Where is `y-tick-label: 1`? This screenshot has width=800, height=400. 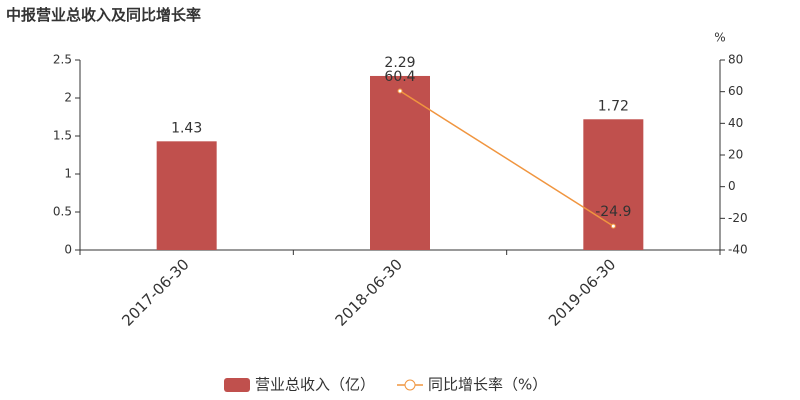
y-tick-label: 1 is located at coordinates (68, 174).